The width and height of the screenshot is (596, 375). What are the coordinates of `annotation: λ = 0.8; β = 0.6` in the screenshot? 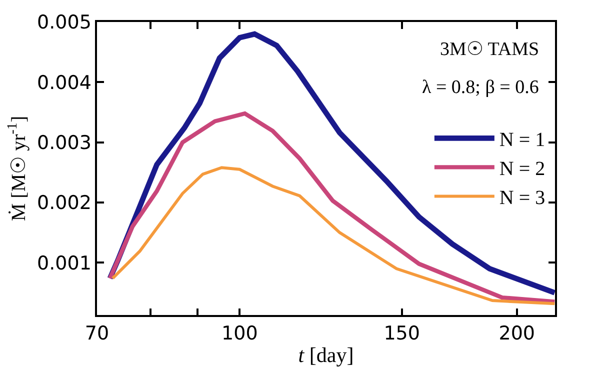 It's located at (480, 87).